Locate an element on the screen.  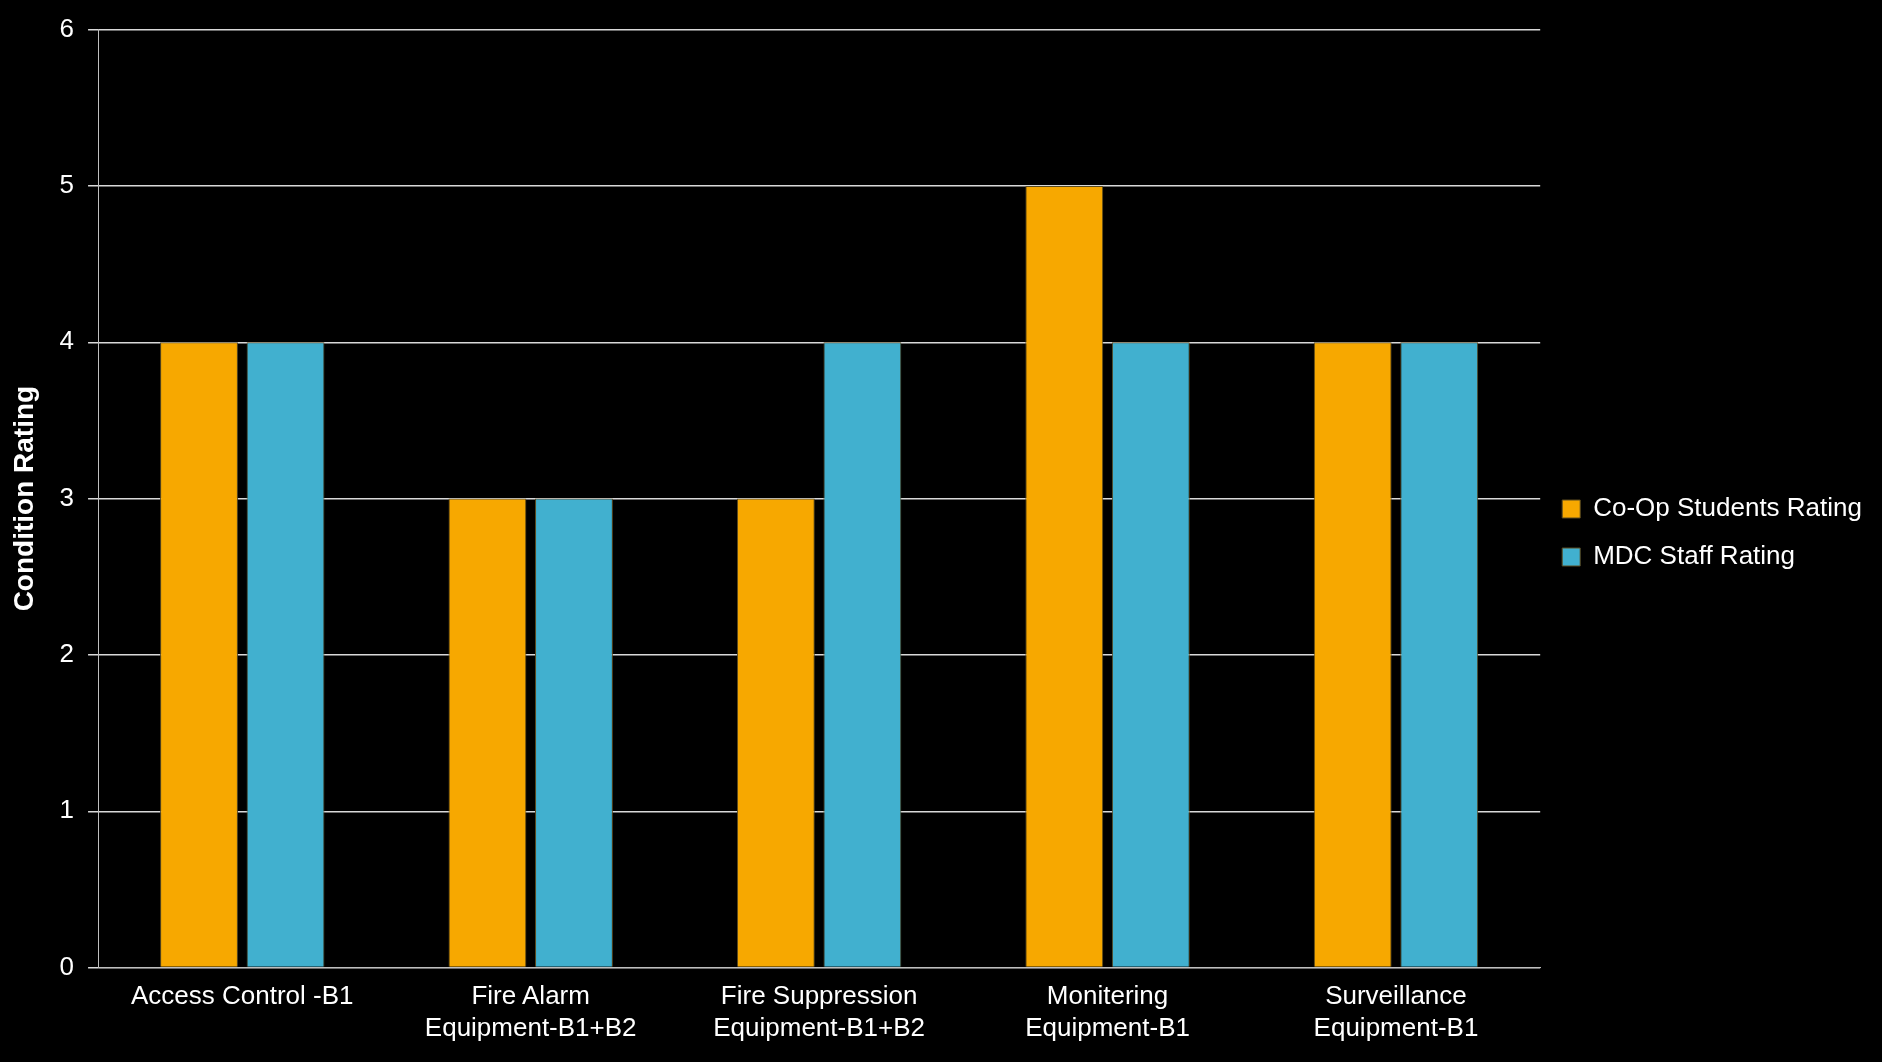
legend-label: Co-Op Students Rating is located at coordinates (1727, 507).